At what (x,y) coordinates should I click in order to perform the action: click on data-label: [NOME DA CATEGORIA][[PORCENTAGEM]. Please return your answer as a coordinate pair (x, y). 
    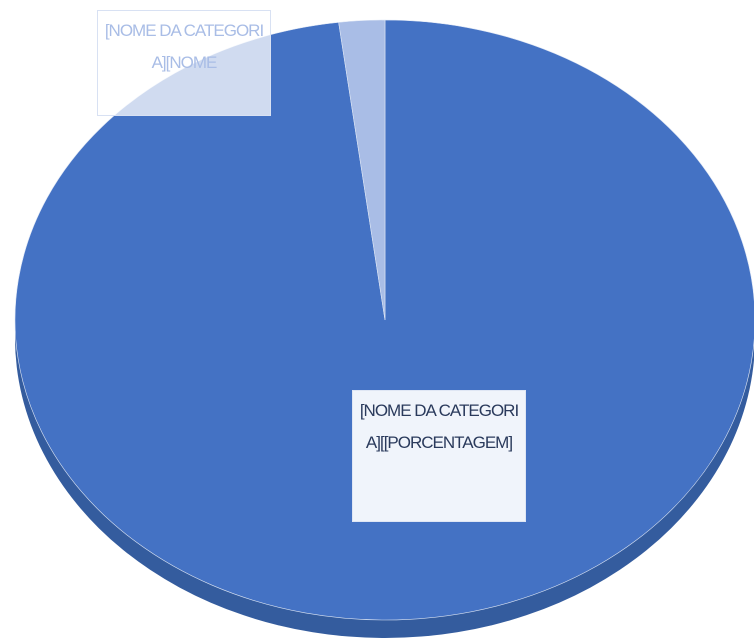
    Looking at the image, I should click on (439, 456).